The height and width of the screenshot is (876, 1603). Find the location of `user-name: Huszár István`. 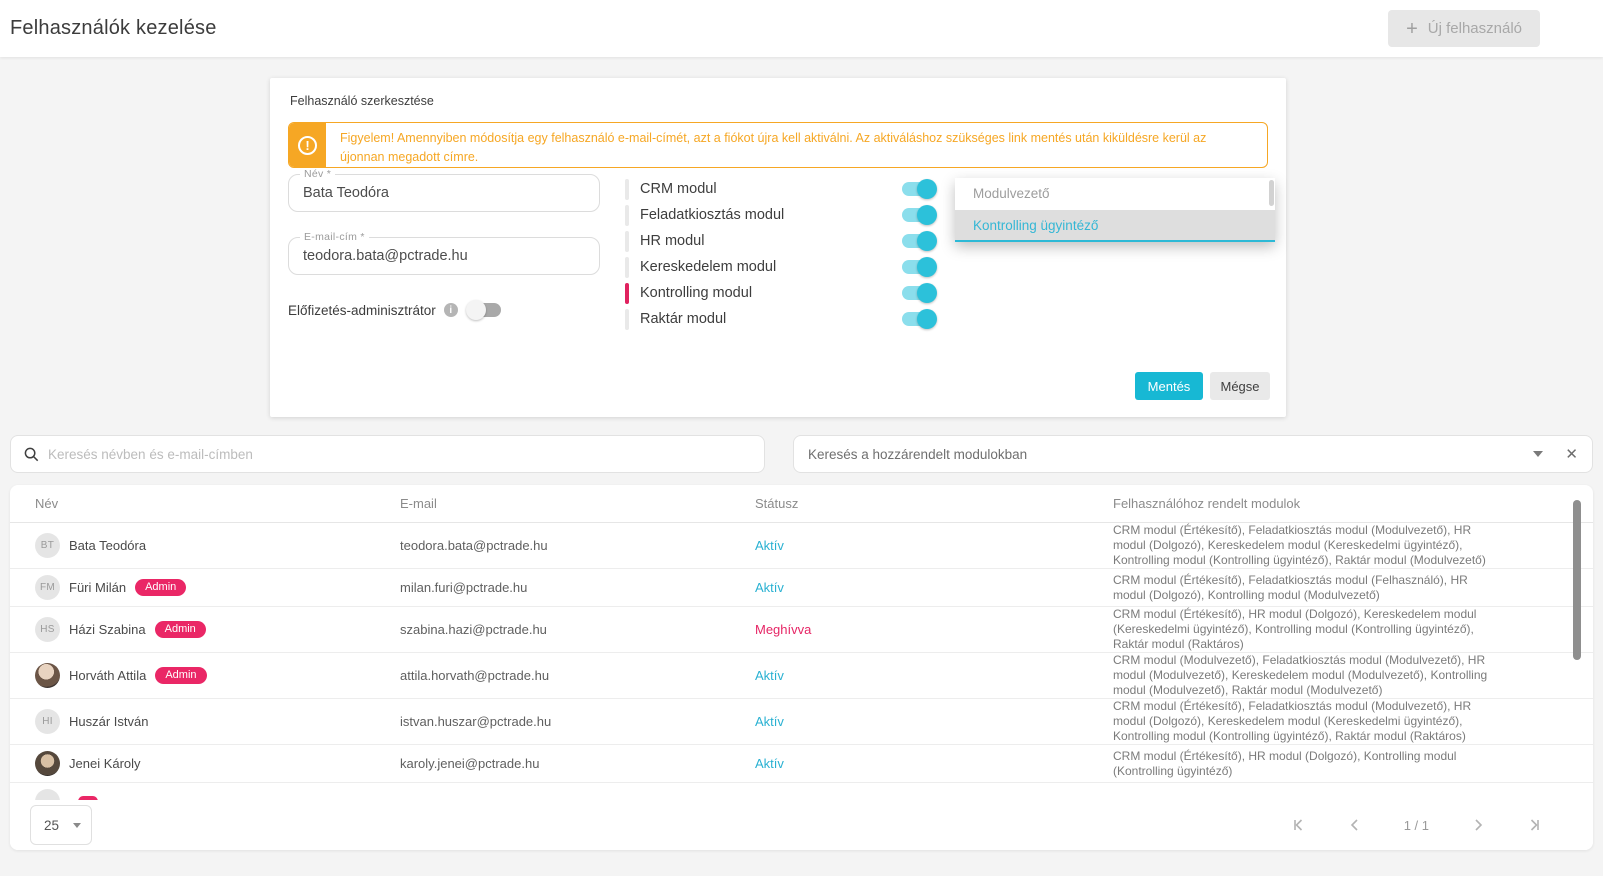

user-name: Huszár István is located at coordinates (109, 721).